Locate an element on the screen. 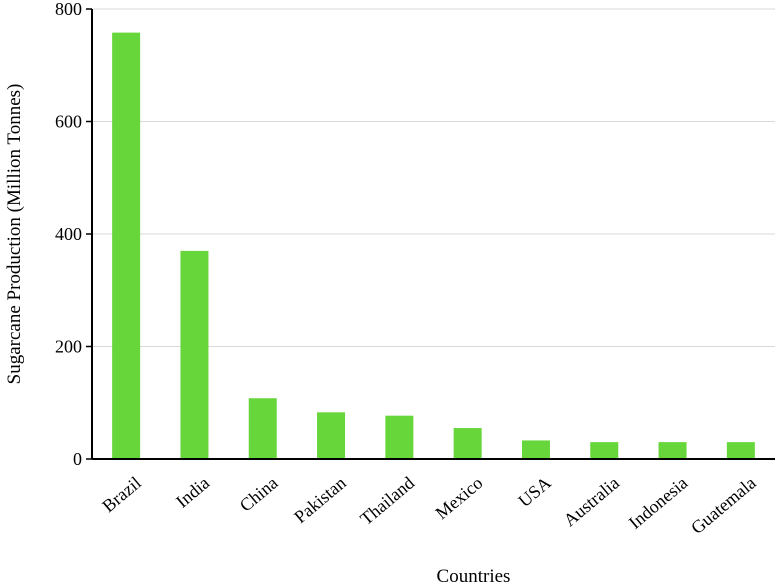 The image size is (779, 588). x-tick-label: China is located at coordinates (259, 494).